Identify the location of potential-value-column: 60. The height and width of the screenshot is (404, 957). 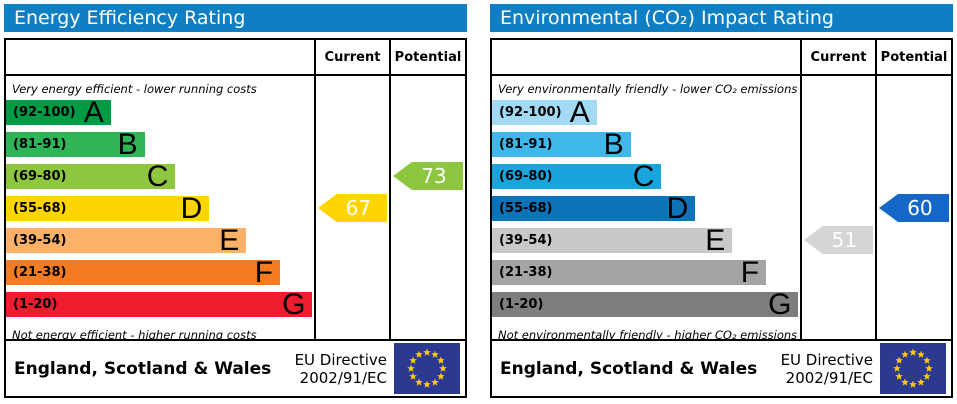
(913, 207).